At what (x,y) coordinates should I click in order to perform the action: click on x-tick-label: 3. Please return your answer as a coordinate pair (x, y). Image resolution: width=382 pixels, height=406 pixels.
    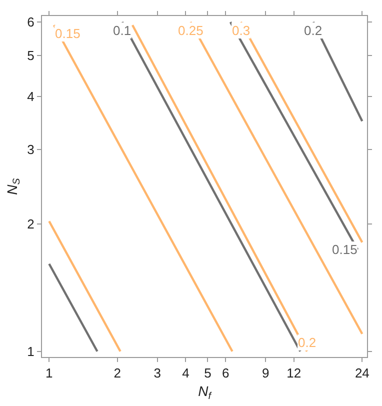
    Looking at the image, I should click on (157, 373).